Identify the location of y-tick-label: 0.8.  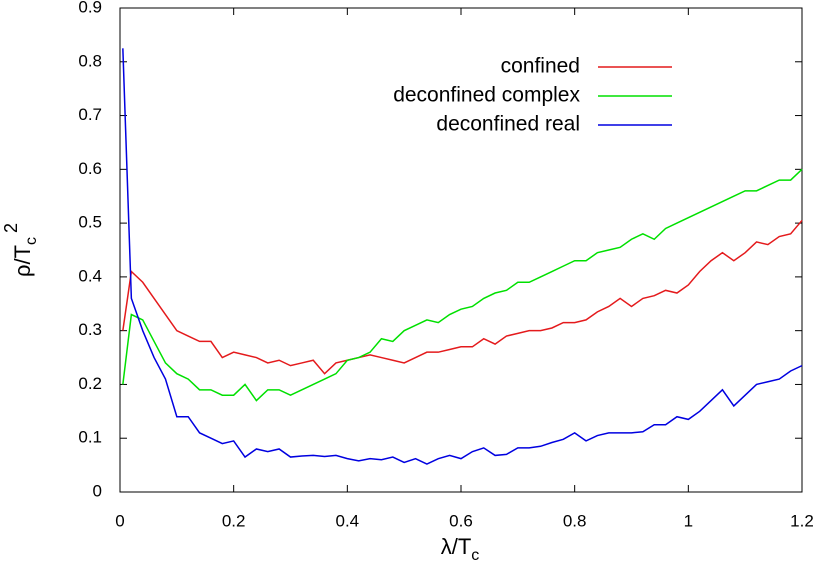
(90, 60).